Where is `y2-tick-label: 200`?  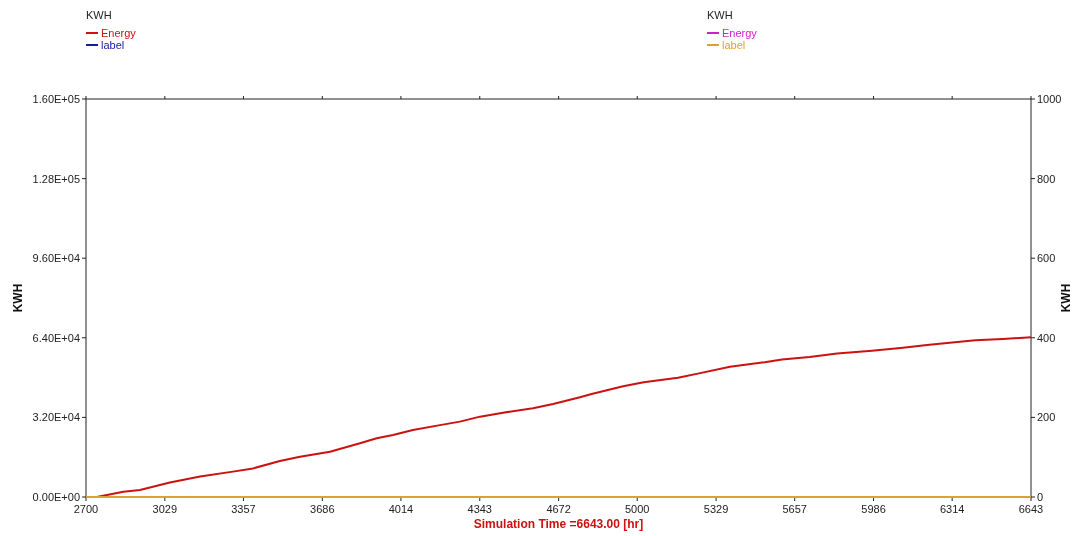 y2-tick-label: 200 is located at coordinates (1046, 417).